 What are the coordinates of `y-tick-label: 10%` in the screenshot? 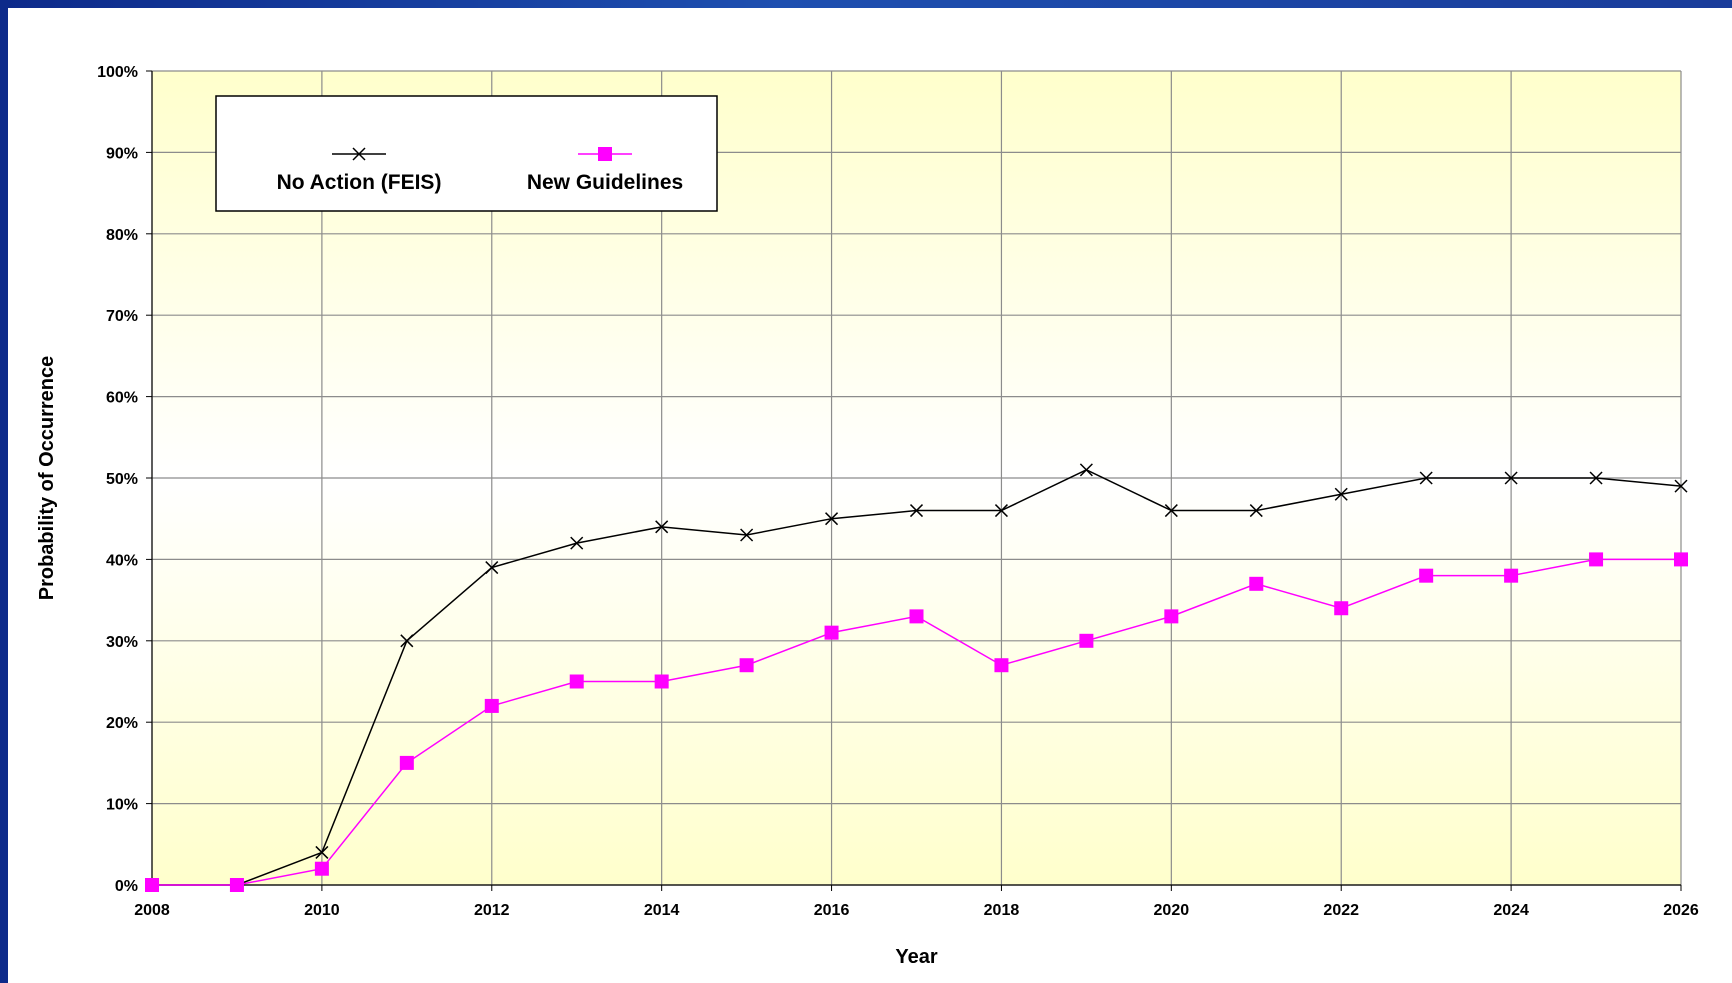 It's located at (122, 805).